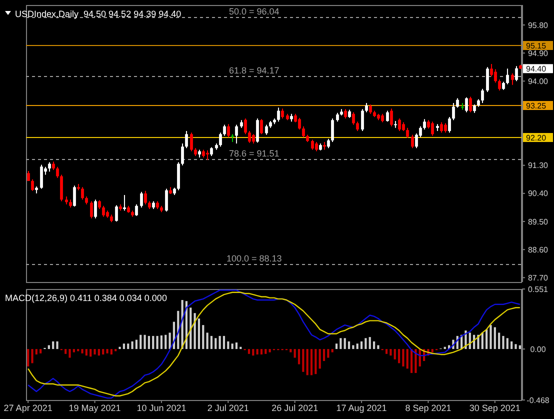 The width and height of the screenshot is (554, 419). What do you see at coordinates (536, 137) in the screenshot?
I see `ref-line-label: 92.20` at bounding box center [536, 137].